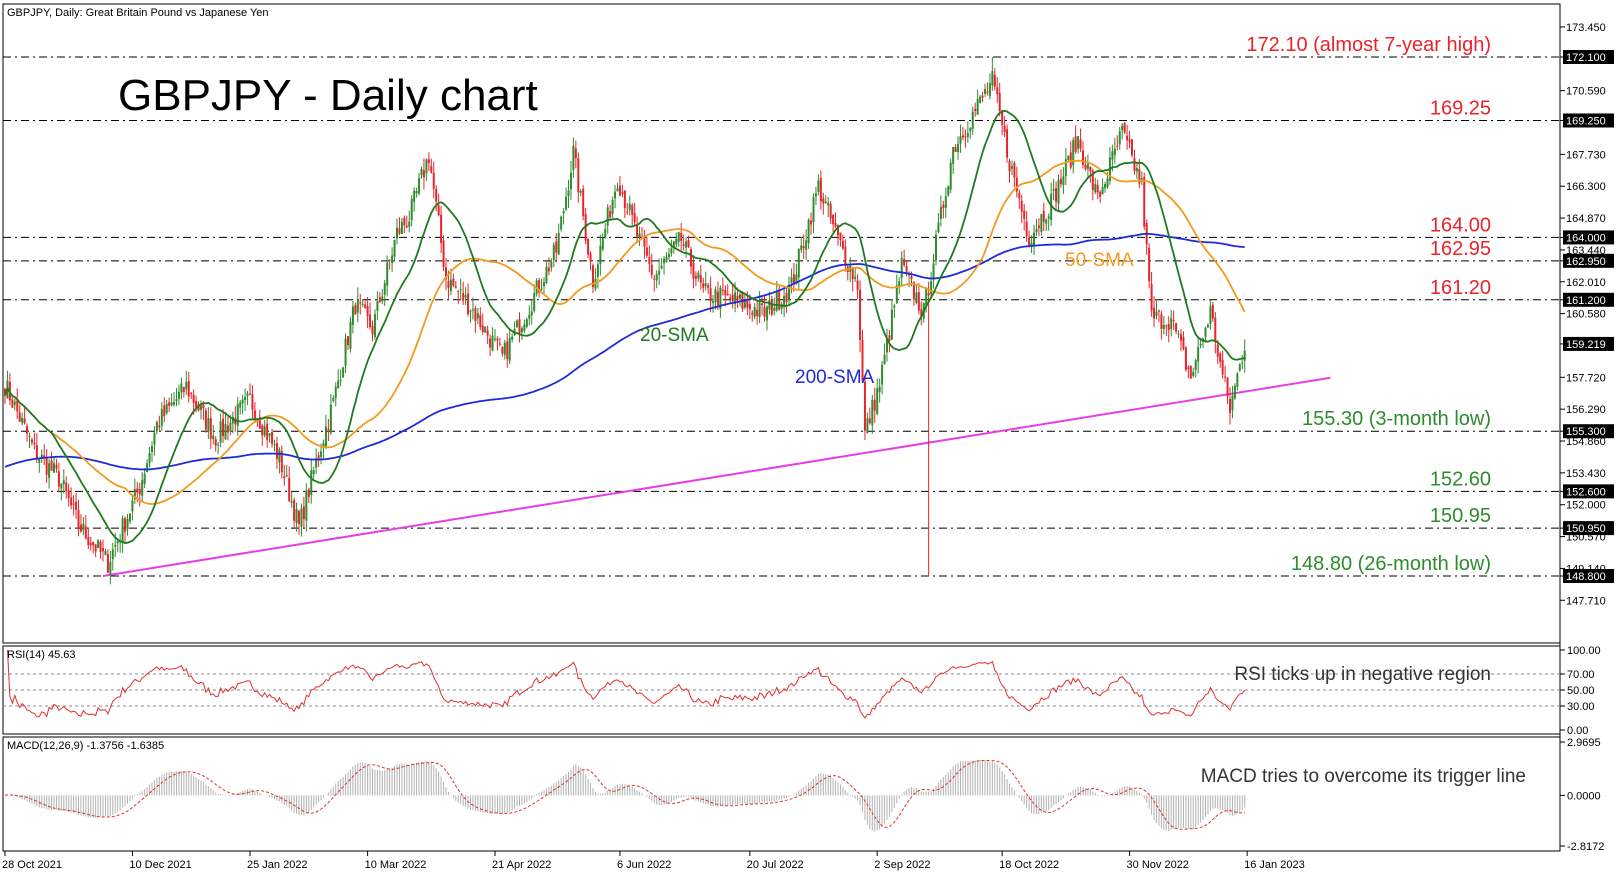  What do you see at coordinates (1460, 249) in the screenshot?
I see `level-label-3: 162.95` at bounding box center [1460, 249].